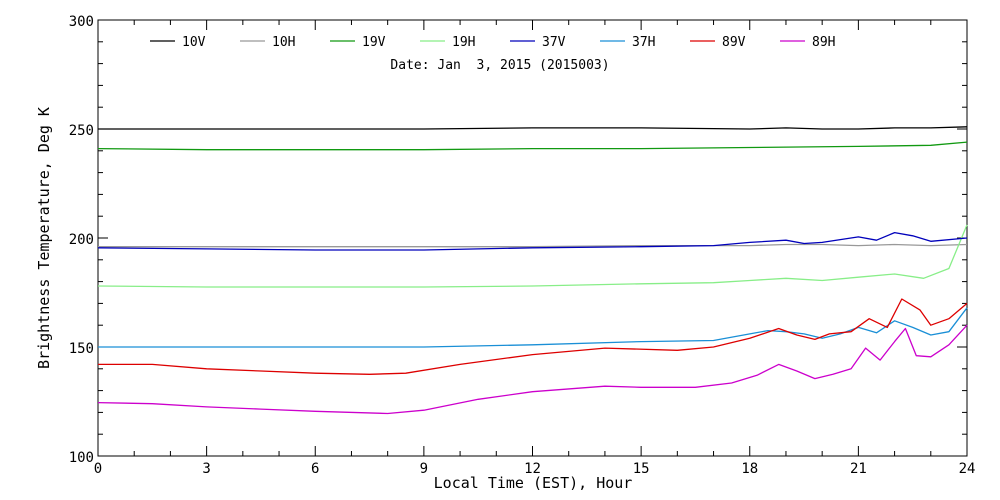 The width and height of the screenshot is (1000, 500). Describe the element at coordinates (492, 42) in the screenshot. I see `legend: 10V 10H 19V 19H 37V 37H 89V 89H` at that location.